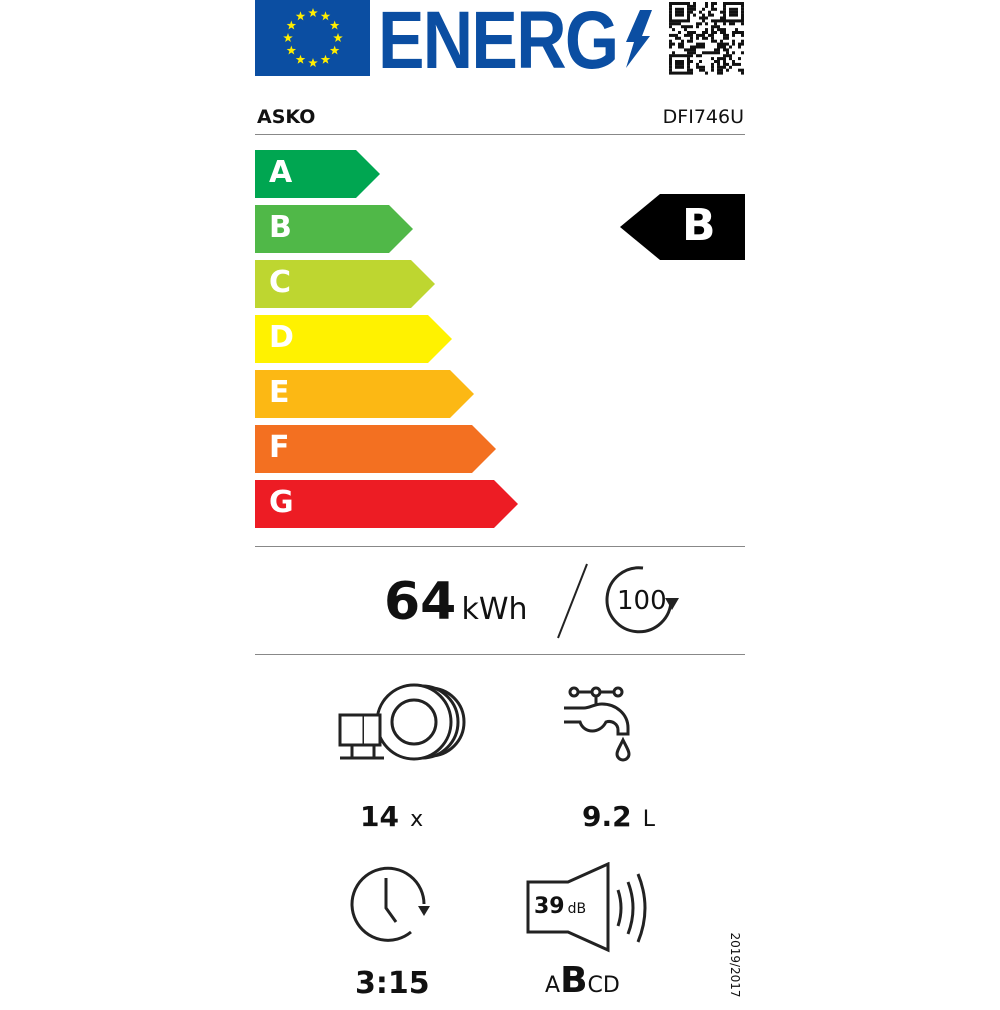 This screenshot has width=1000, height=1010. I want to click on energy-consumption: 64 kWh, so click(456, 602).